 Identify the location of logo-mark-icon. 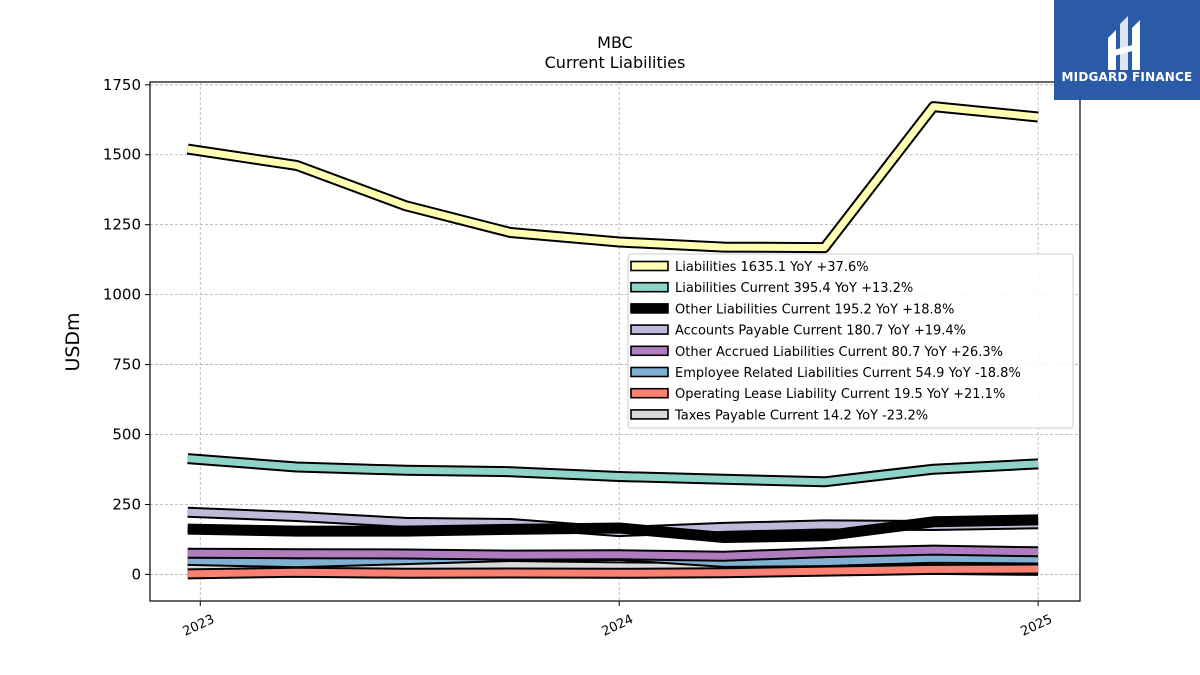
(1124, 43).